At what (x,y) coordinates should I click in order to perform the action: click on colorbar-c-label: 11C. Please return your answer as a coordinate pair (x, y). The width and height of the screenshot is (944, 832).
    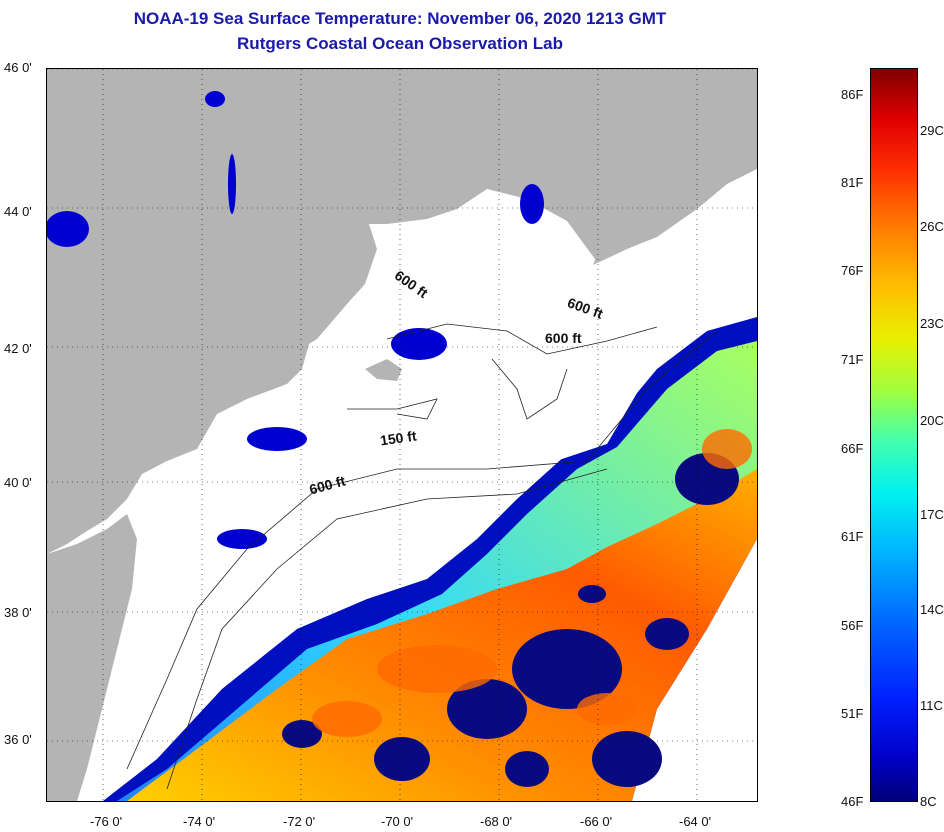
    Looking at the image, I should click on (931, 705).